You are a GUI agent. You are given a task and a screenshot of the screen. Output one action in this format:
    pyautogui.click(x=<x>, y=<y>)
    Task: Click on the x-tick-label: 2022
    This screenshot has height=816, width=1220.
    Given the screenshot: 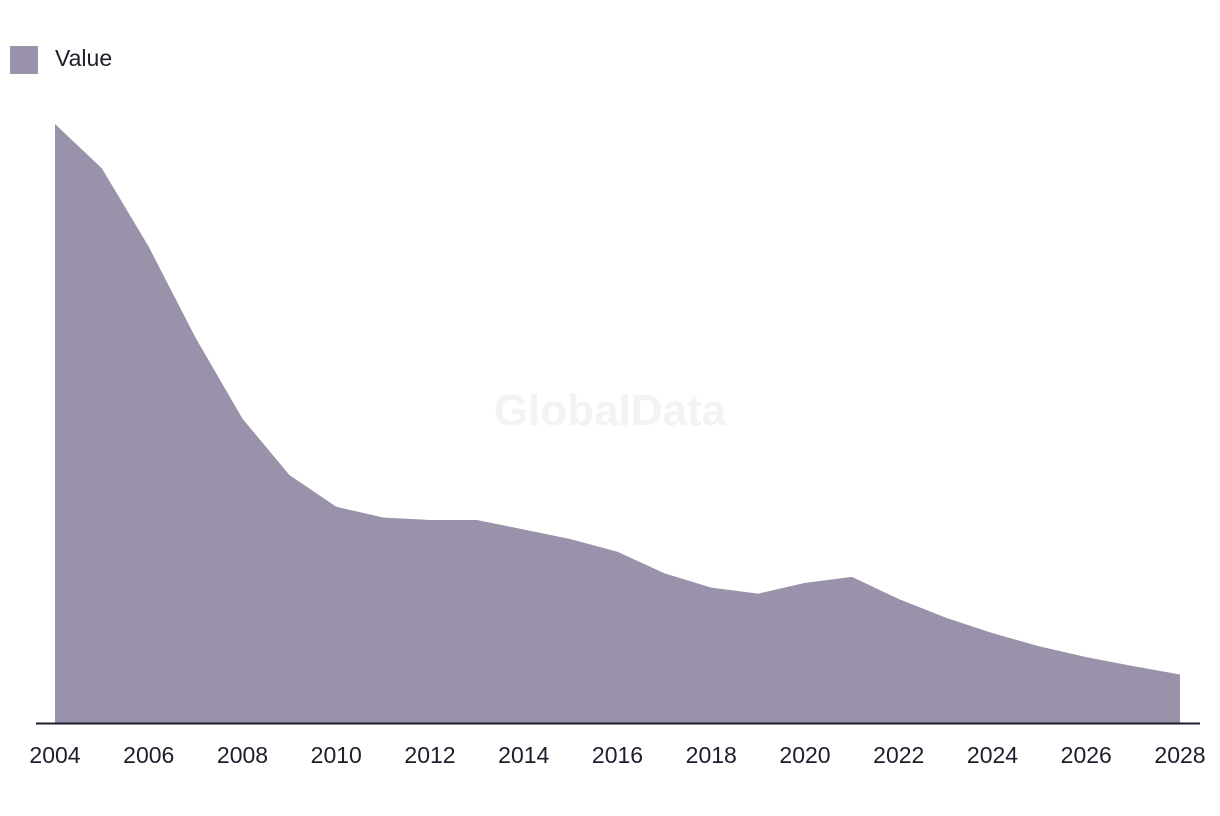 What is the action you would take?
    pyautogui.click(x=898, y=755)
    